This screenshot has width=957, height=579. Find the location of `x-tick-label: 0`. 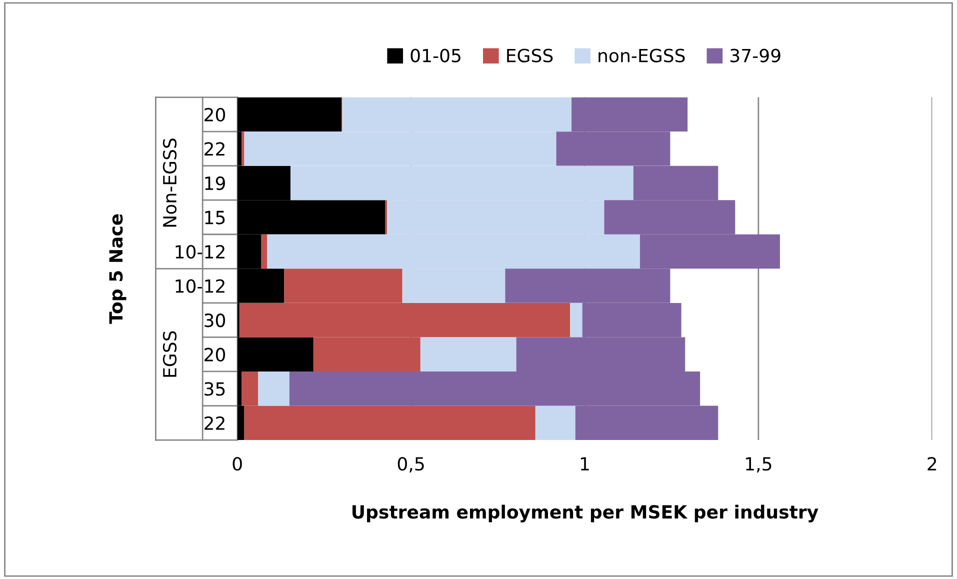

x-tick-label: 0 is located at coordinates (237, 464).